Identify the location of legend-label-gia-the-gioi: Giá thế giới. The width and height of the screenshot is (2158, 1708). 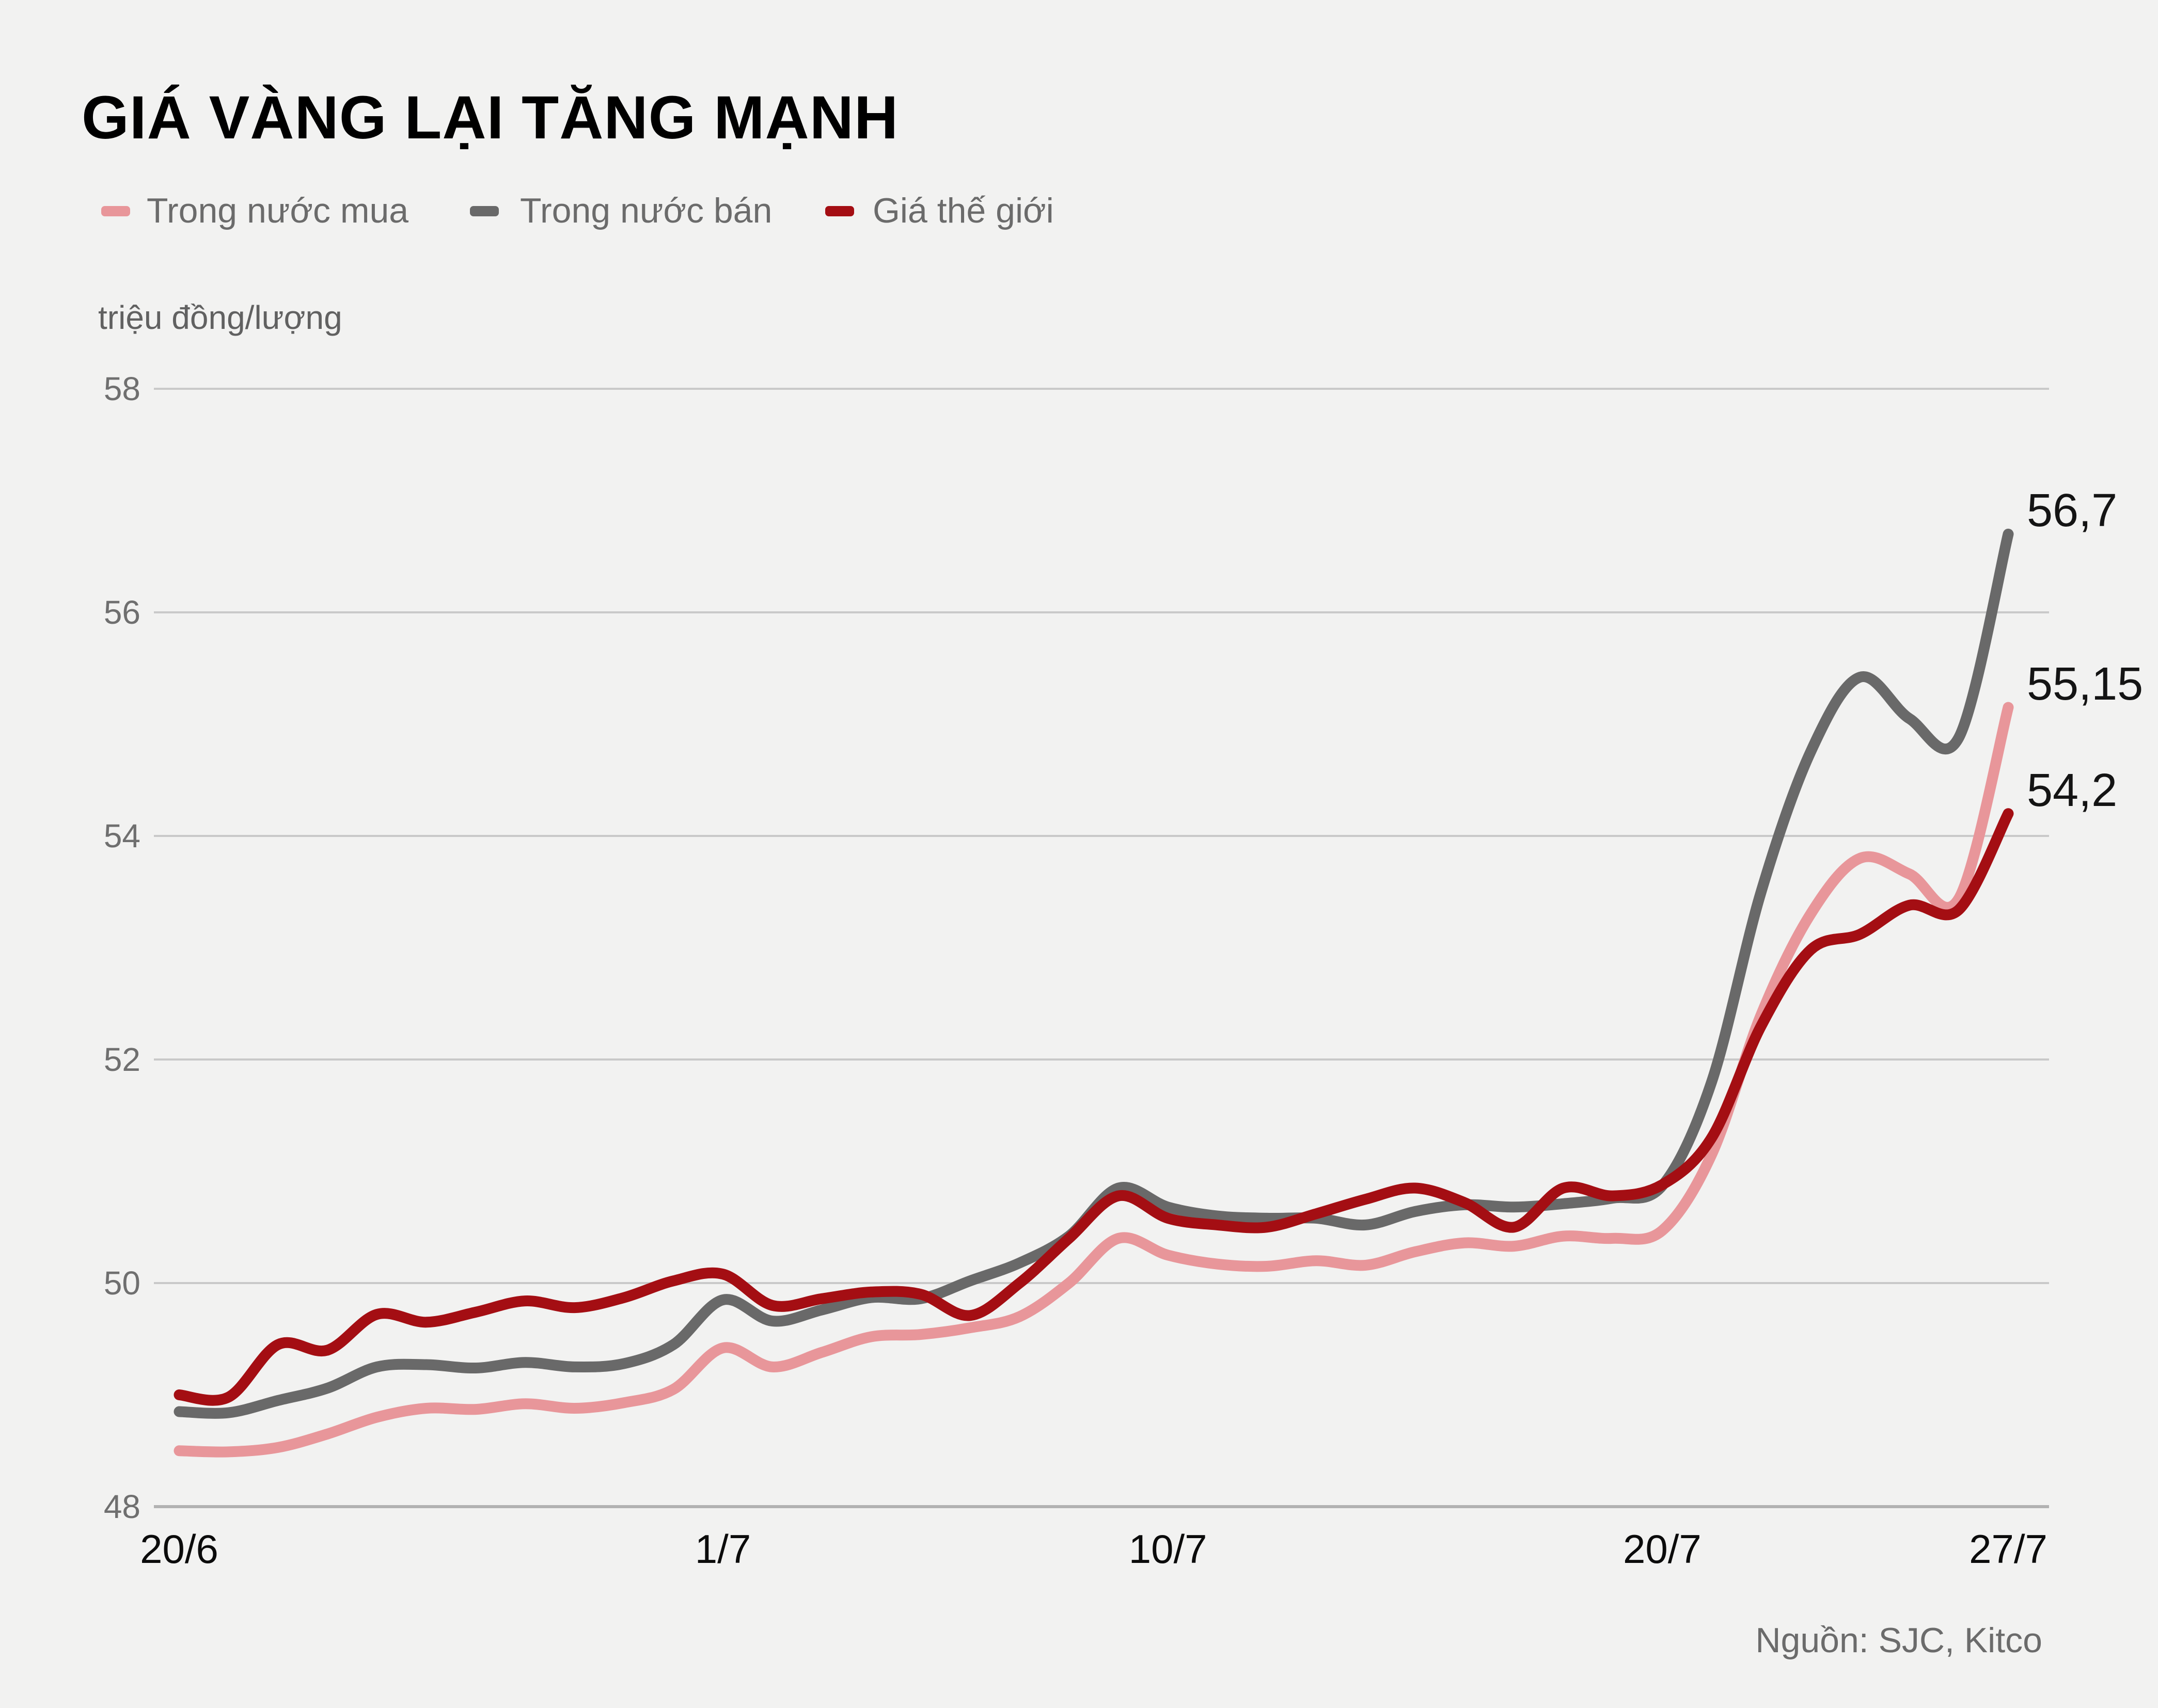
(963, 210).